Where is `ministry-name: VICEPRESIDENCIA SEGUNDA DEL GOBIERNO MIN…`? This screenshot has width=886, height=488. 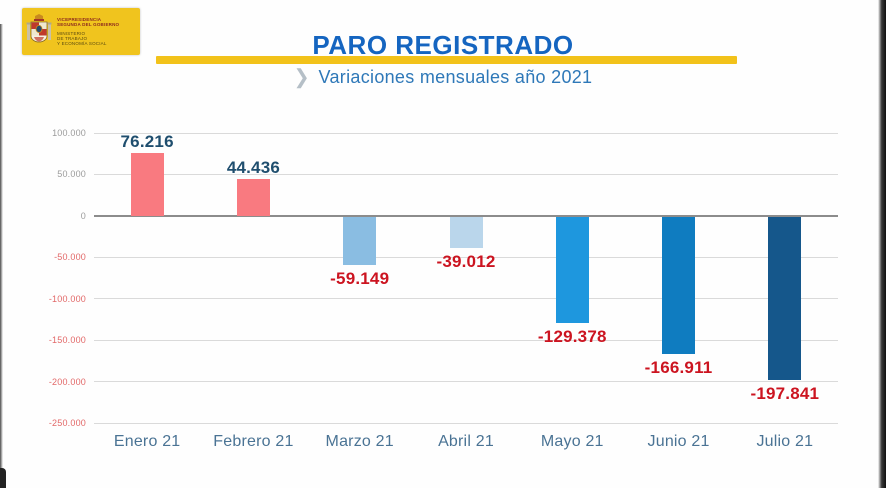
ministry-name: VICEPRESIDENCIA SEGUNDA DEL GOBIERNO MIN… is located at coordinates (96, 31).